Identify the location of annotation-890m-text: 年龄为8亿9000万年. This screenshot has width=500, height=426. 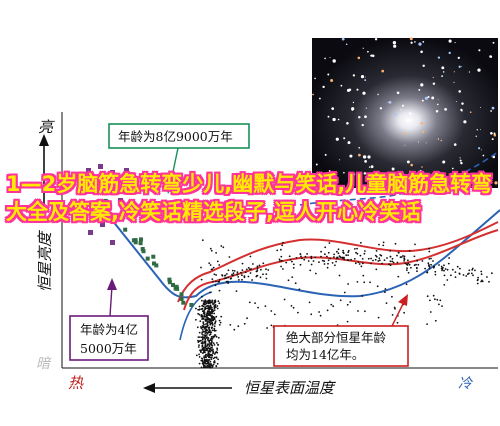
(175, 136).